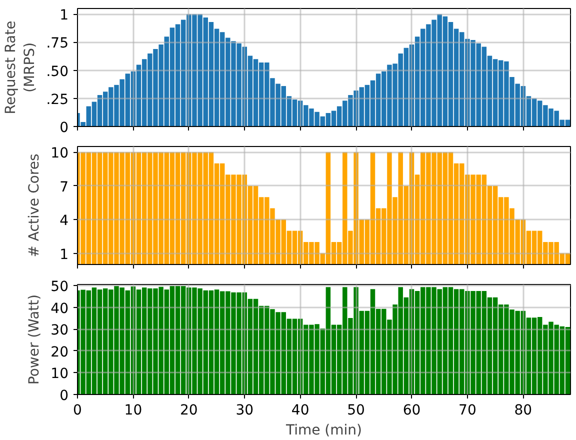 This screenshot has height=440, width=576. I want to click on y-tick-label: .50, so click(57, 72).